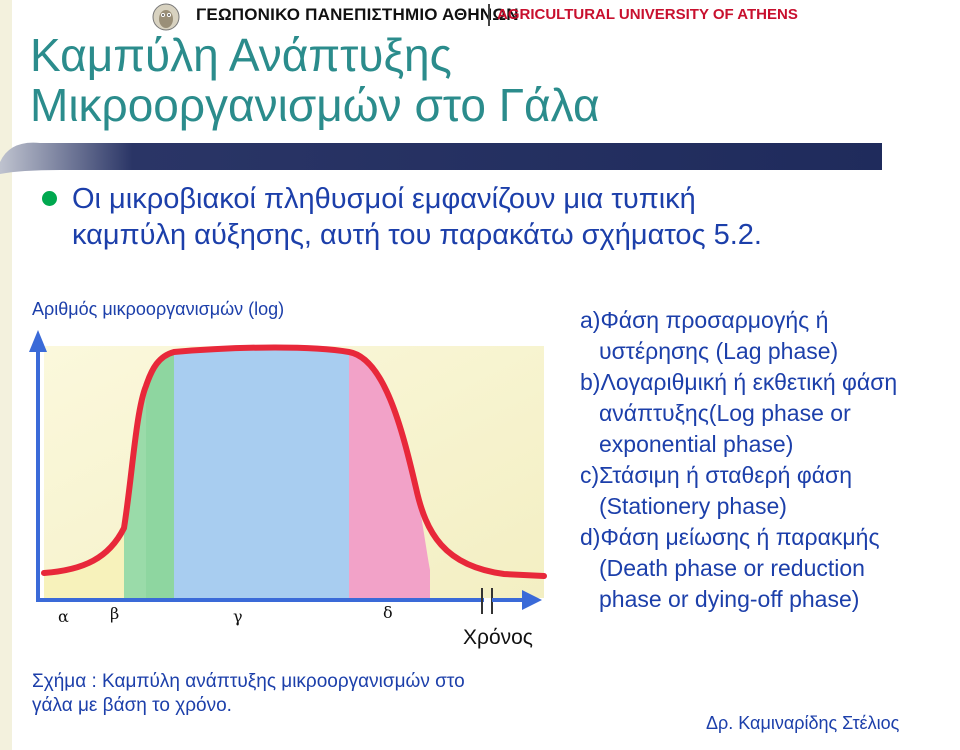  Describe the element at coordinates (732, 568) in the screenshot. I see `legend-d-line2: (Death phase or reduction` at that location.